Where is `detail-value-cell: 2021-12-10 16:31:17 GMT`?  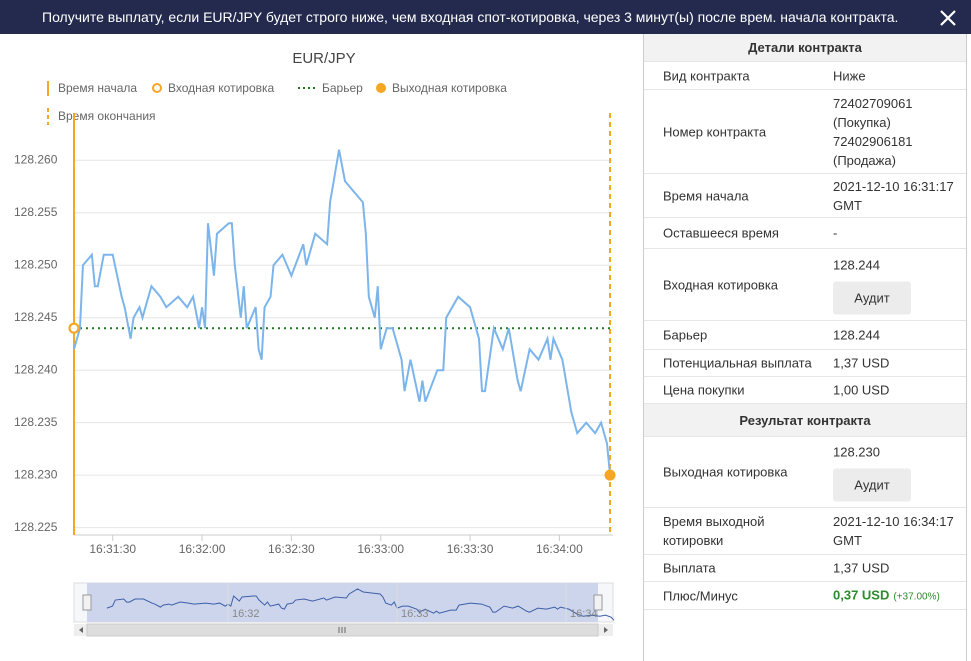
detail-value-cell: 2021-12-10 16:31:17 GMT is located at coordinates (895, 196).